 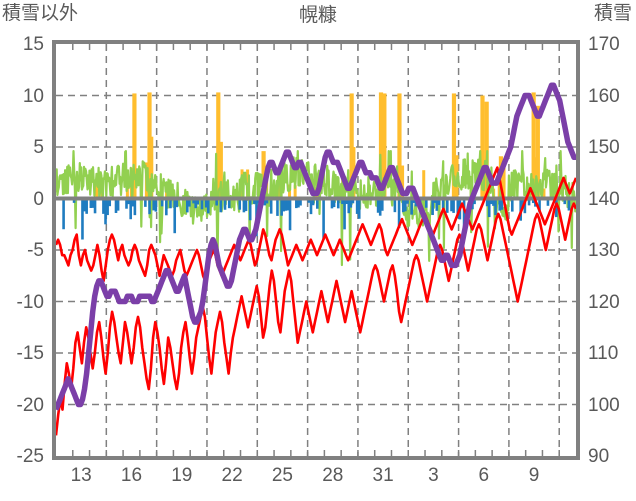 I want to click on right-tick-label: 170, so click(x=604, y=44).